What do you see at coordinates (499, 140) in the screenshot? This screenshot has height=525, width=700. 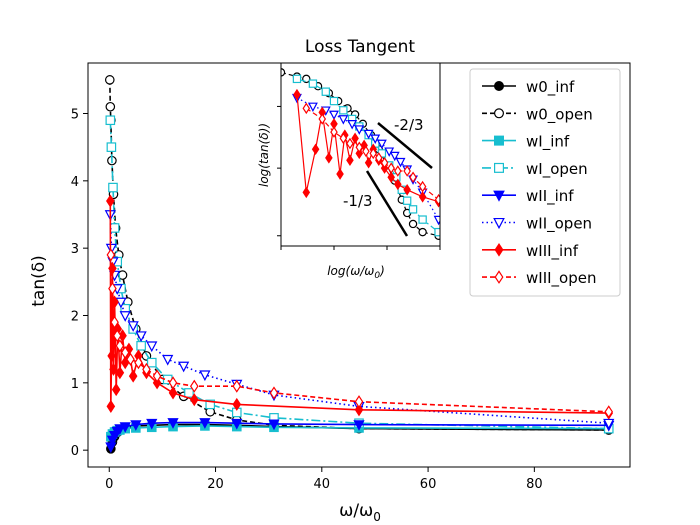 I see `legend-marker-wI_inf` at bounding box center [499, 140].